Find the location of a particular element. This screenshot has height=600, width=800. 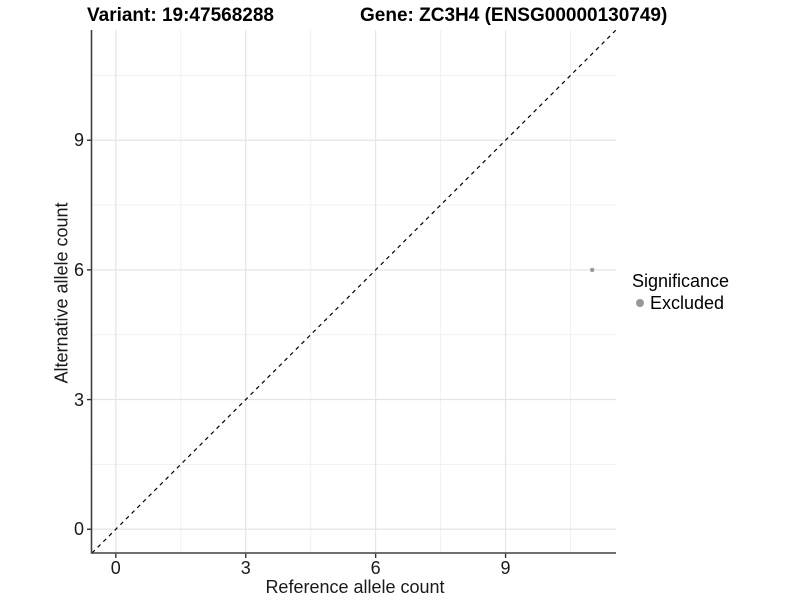

x-tick-label: 0 is located at coordinates (115, 568).